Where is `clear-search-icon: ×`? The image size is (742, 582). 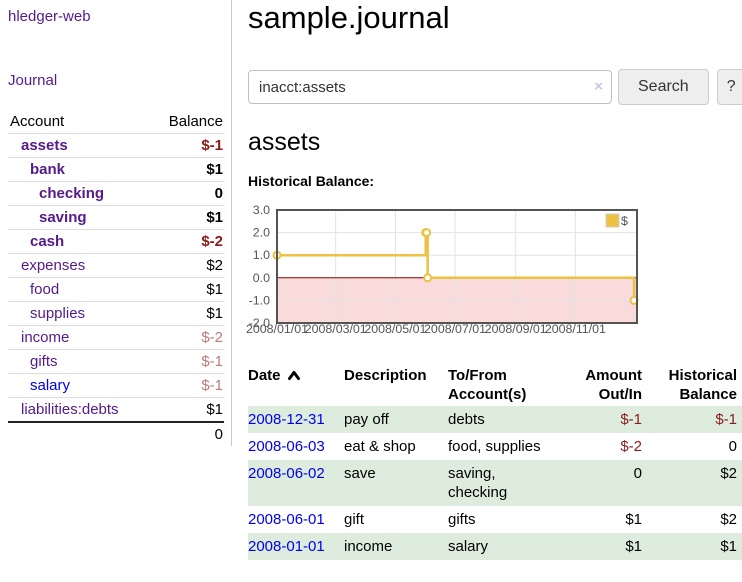
clear-search-icon: × is located at coordinates (598, 86).